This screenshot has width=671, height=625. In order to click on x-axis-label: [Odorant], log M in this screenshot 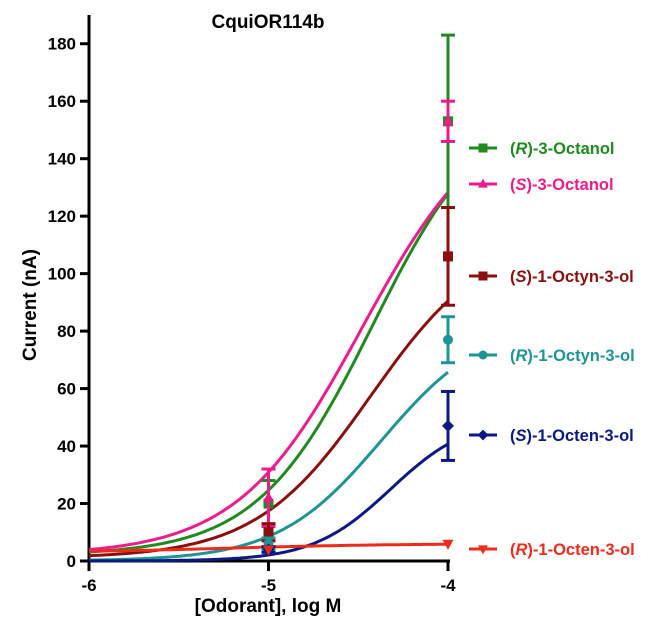, I will do `click(268, 606)`.